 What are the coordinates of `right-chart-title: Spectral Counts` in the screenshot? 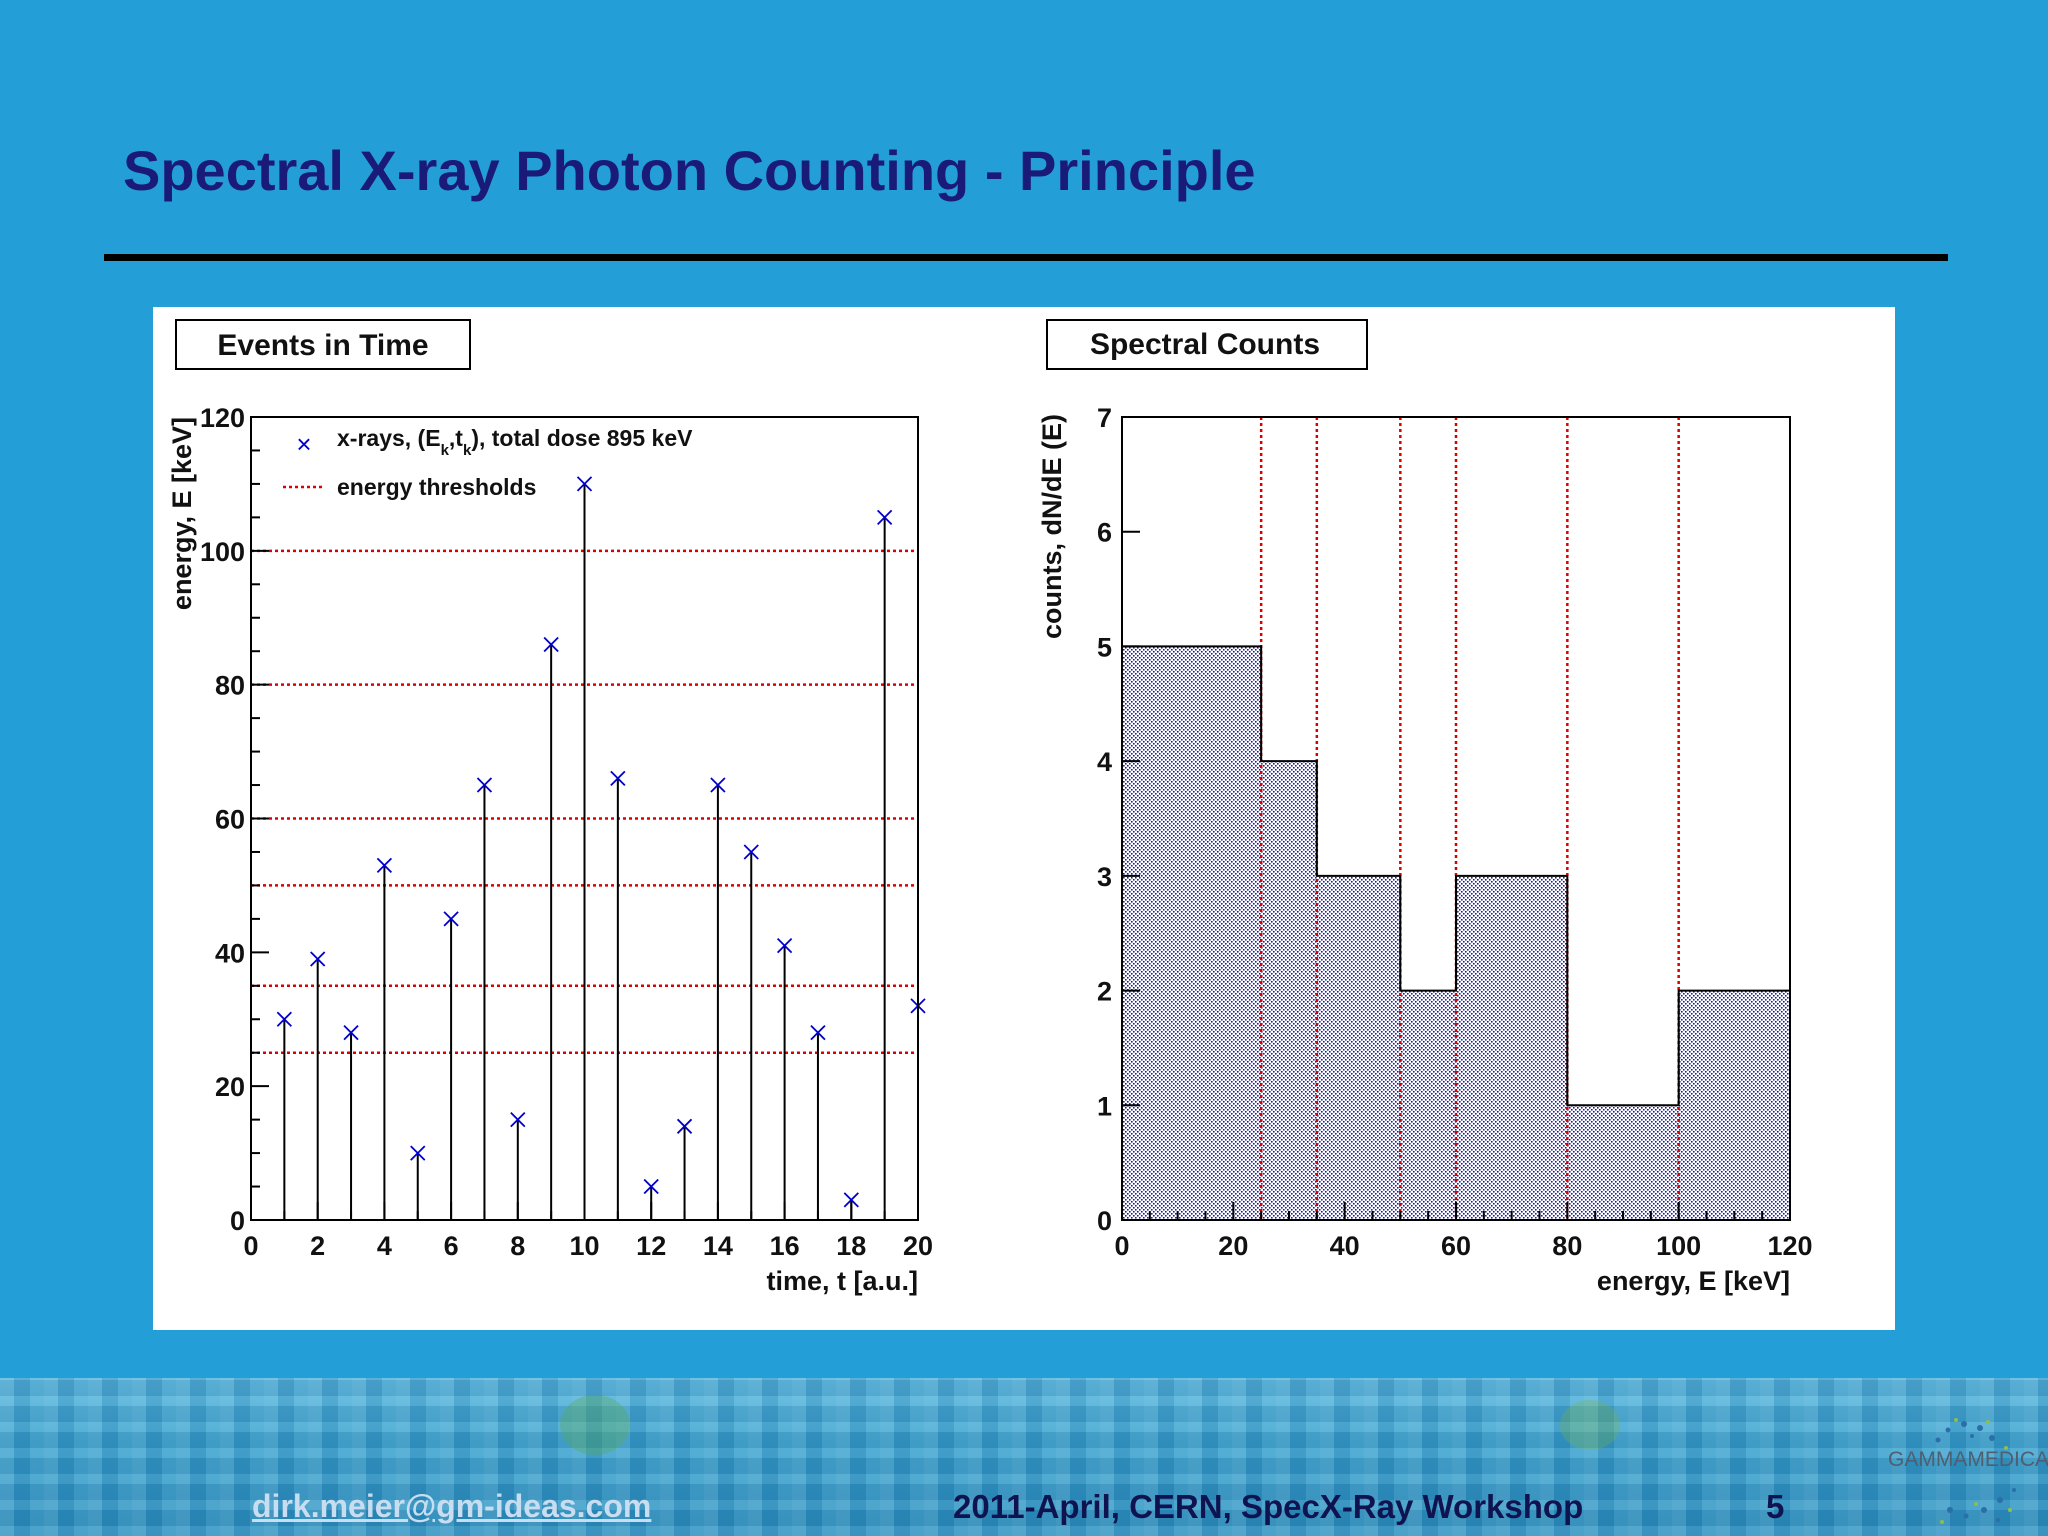 It's located at (1205, 344).